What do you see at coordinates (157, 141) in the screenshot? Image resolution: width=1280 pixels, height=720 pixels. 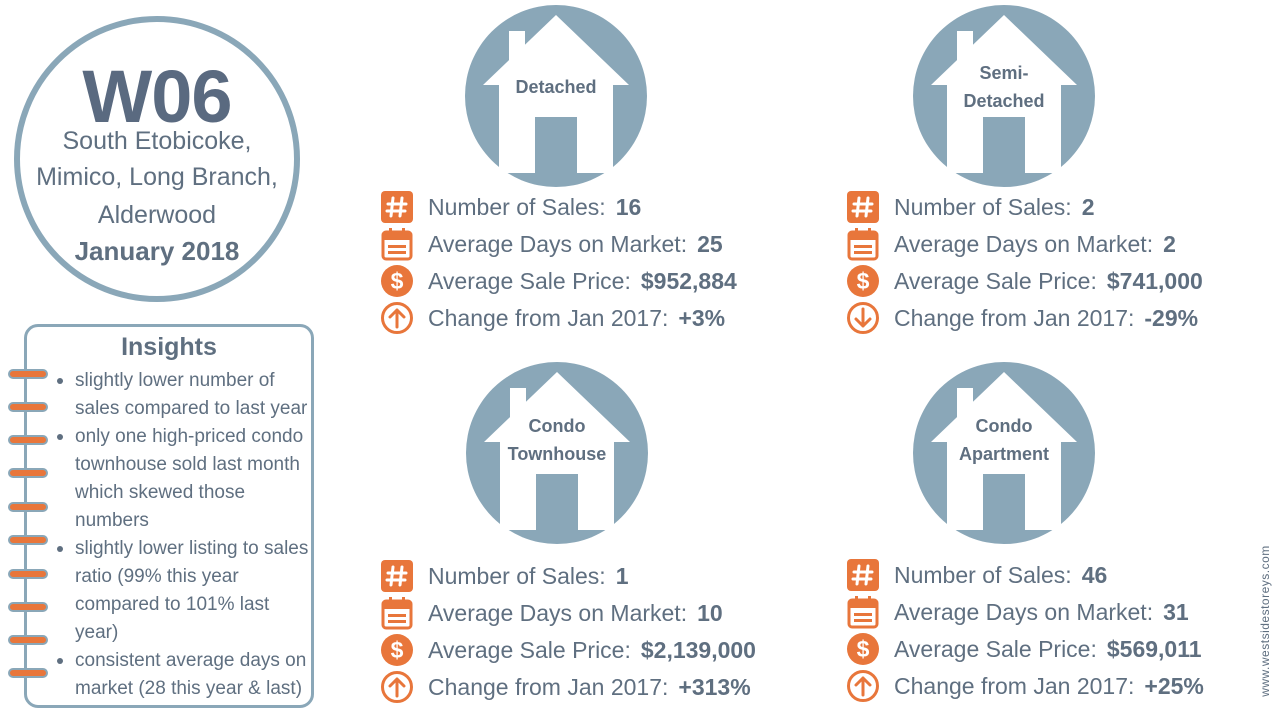 I see `area-line-1: South Etobicoke,` at bounding box center [157, 141].